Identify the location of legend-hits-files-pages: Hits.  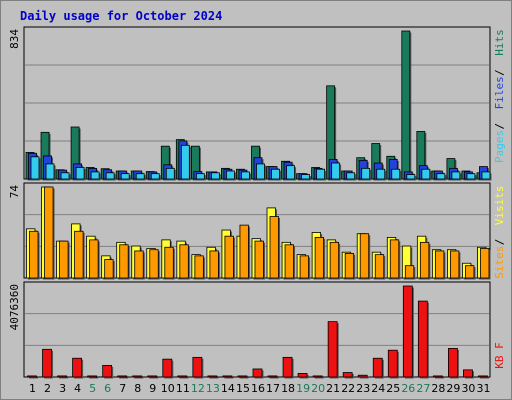
(499, 42).